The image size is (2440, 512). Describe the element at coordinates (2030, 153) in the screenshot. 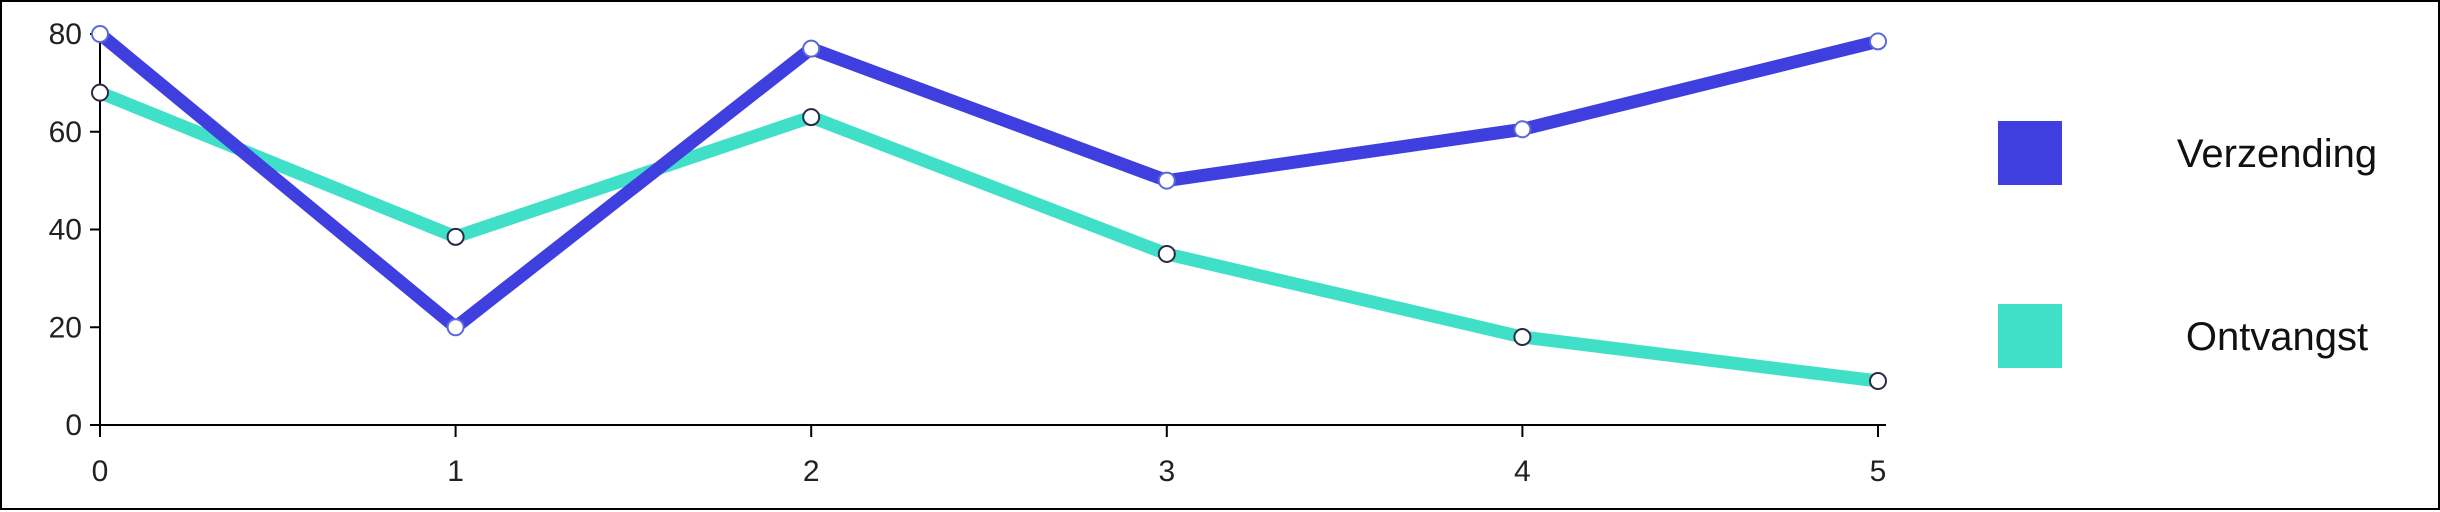

I see `legend-swatch-verzending` at that location.